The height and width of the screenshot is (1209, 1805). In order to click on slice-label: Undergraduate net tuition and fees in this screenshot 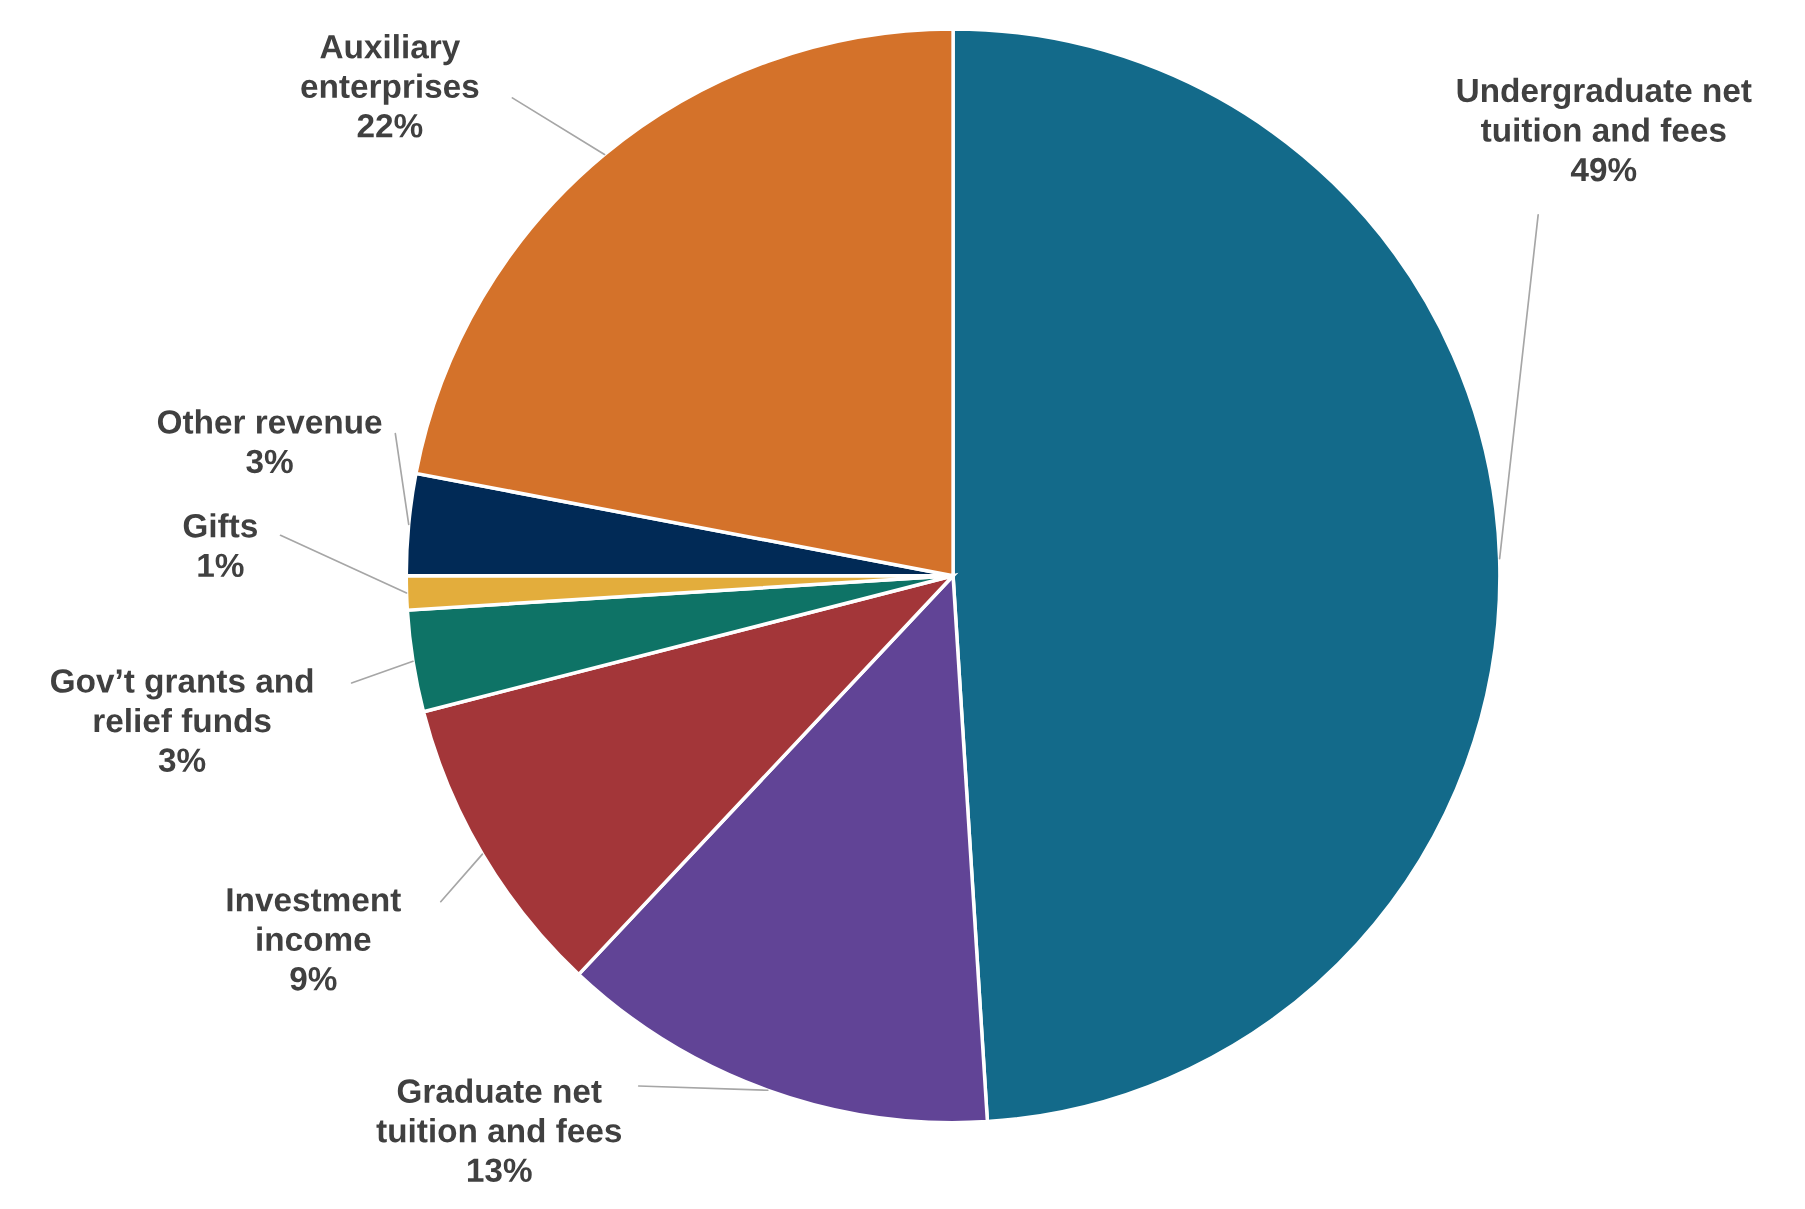, I will do `click(1604, 109)`.